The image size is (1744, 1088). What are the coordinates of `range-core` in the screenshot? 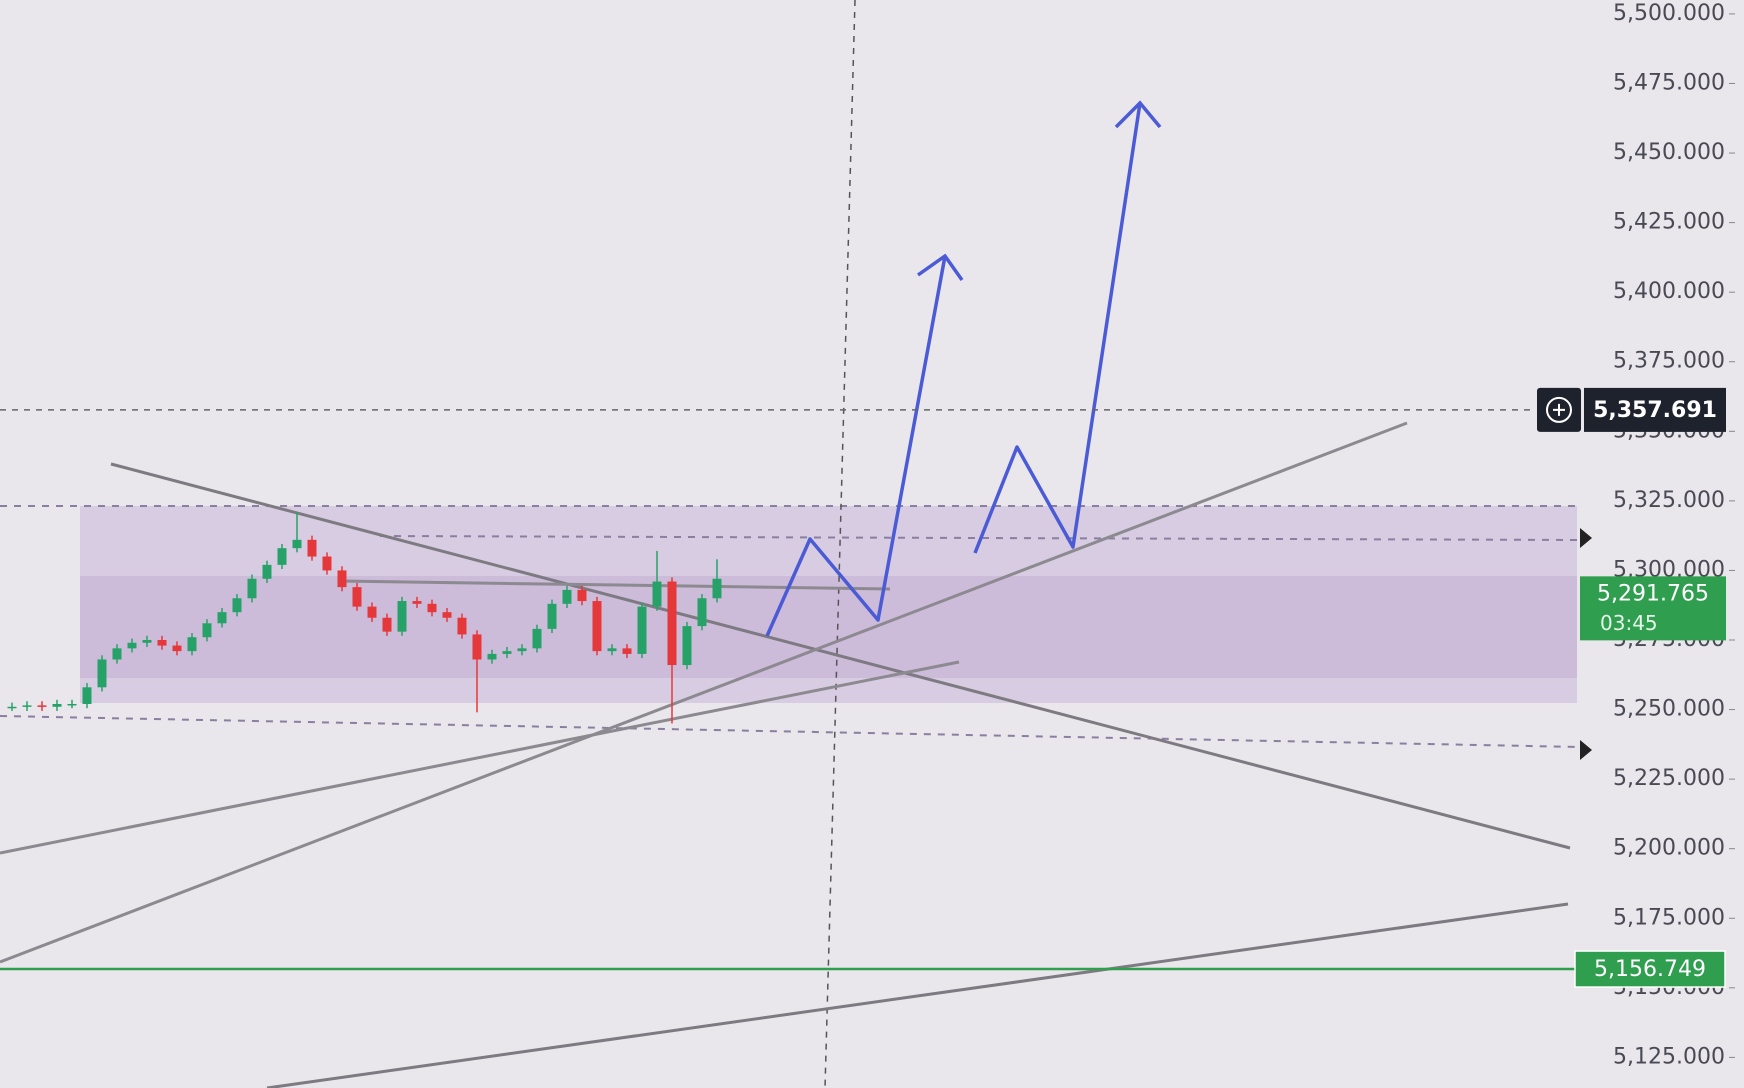 It's located at (828, 627).